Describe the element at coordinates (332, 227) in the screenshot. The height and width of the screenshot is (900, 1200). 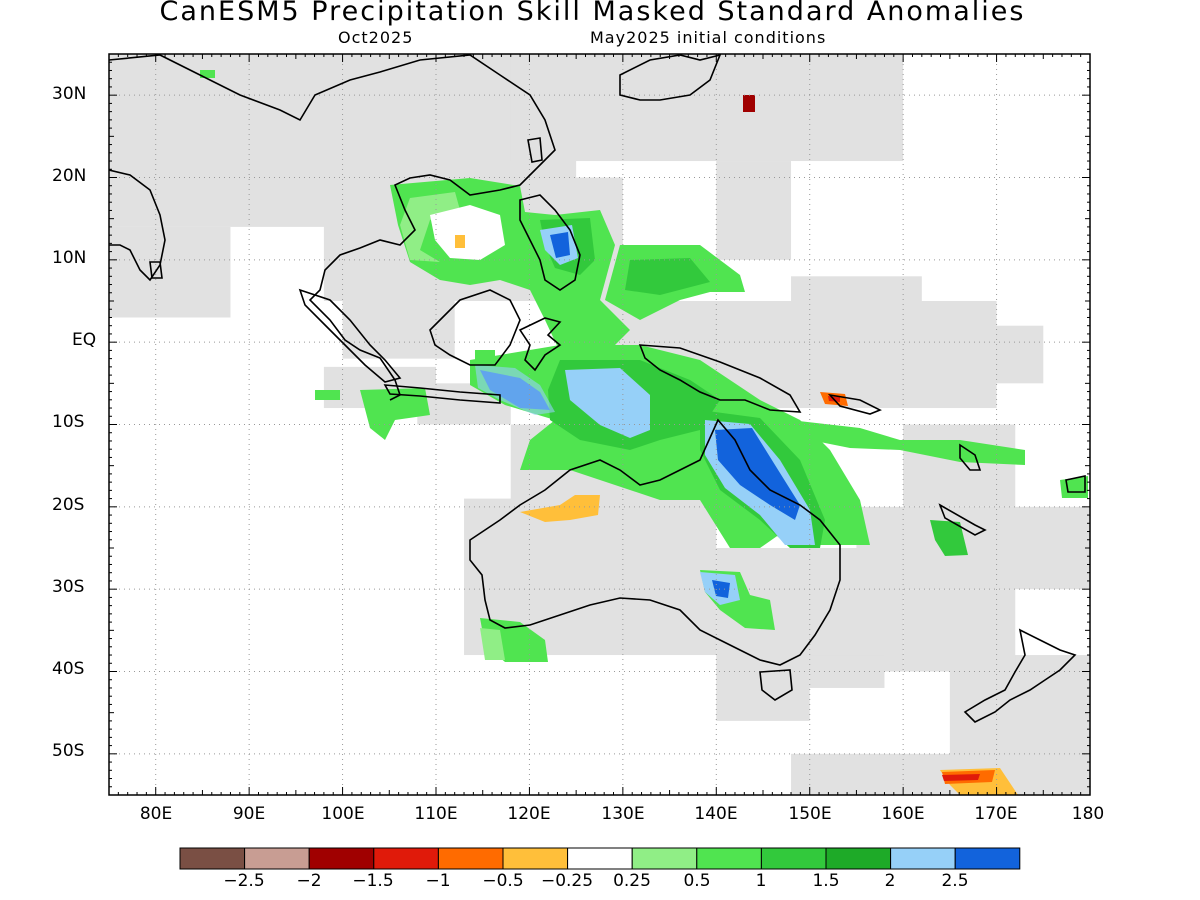
I see `coastline-asia` at that location.